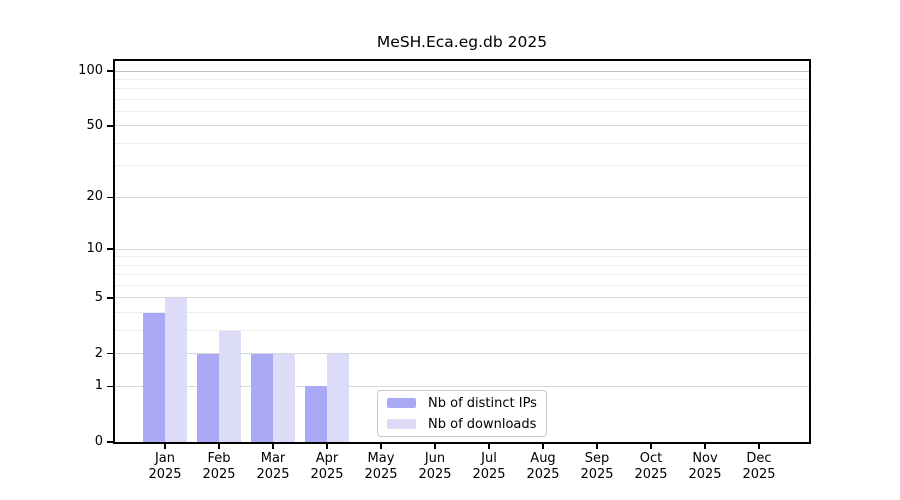  What do you see at coordinates (462, 42) in the screenshot?
I see `chart-title: MeSH.Eca.eg.db 2025` at bounding box center [462, 42].